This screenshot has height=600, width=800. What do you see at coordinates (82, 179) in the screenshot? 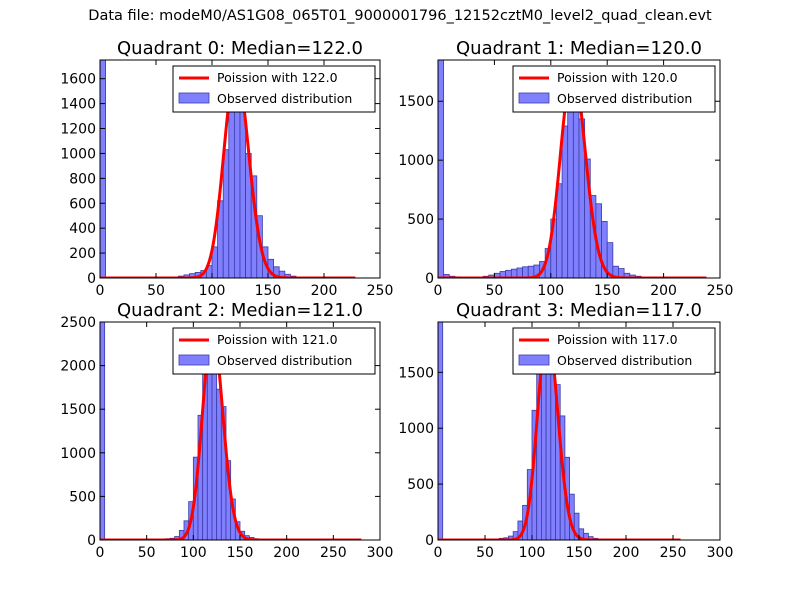
I see `y-tick-label: 800` at bounding box center [82, 179].